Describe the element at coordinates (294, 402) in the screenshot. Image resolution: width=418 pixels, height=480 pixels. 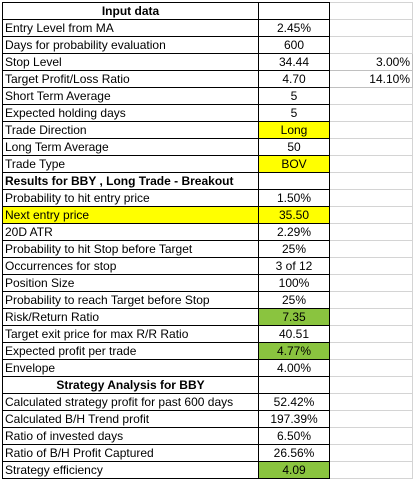
I see `value-cell: 52.42%` at that location.